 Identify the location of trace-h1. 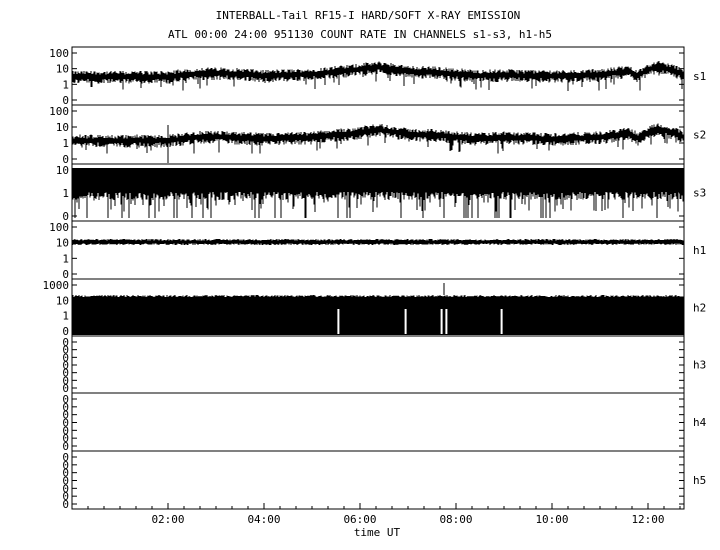
(378, 242).